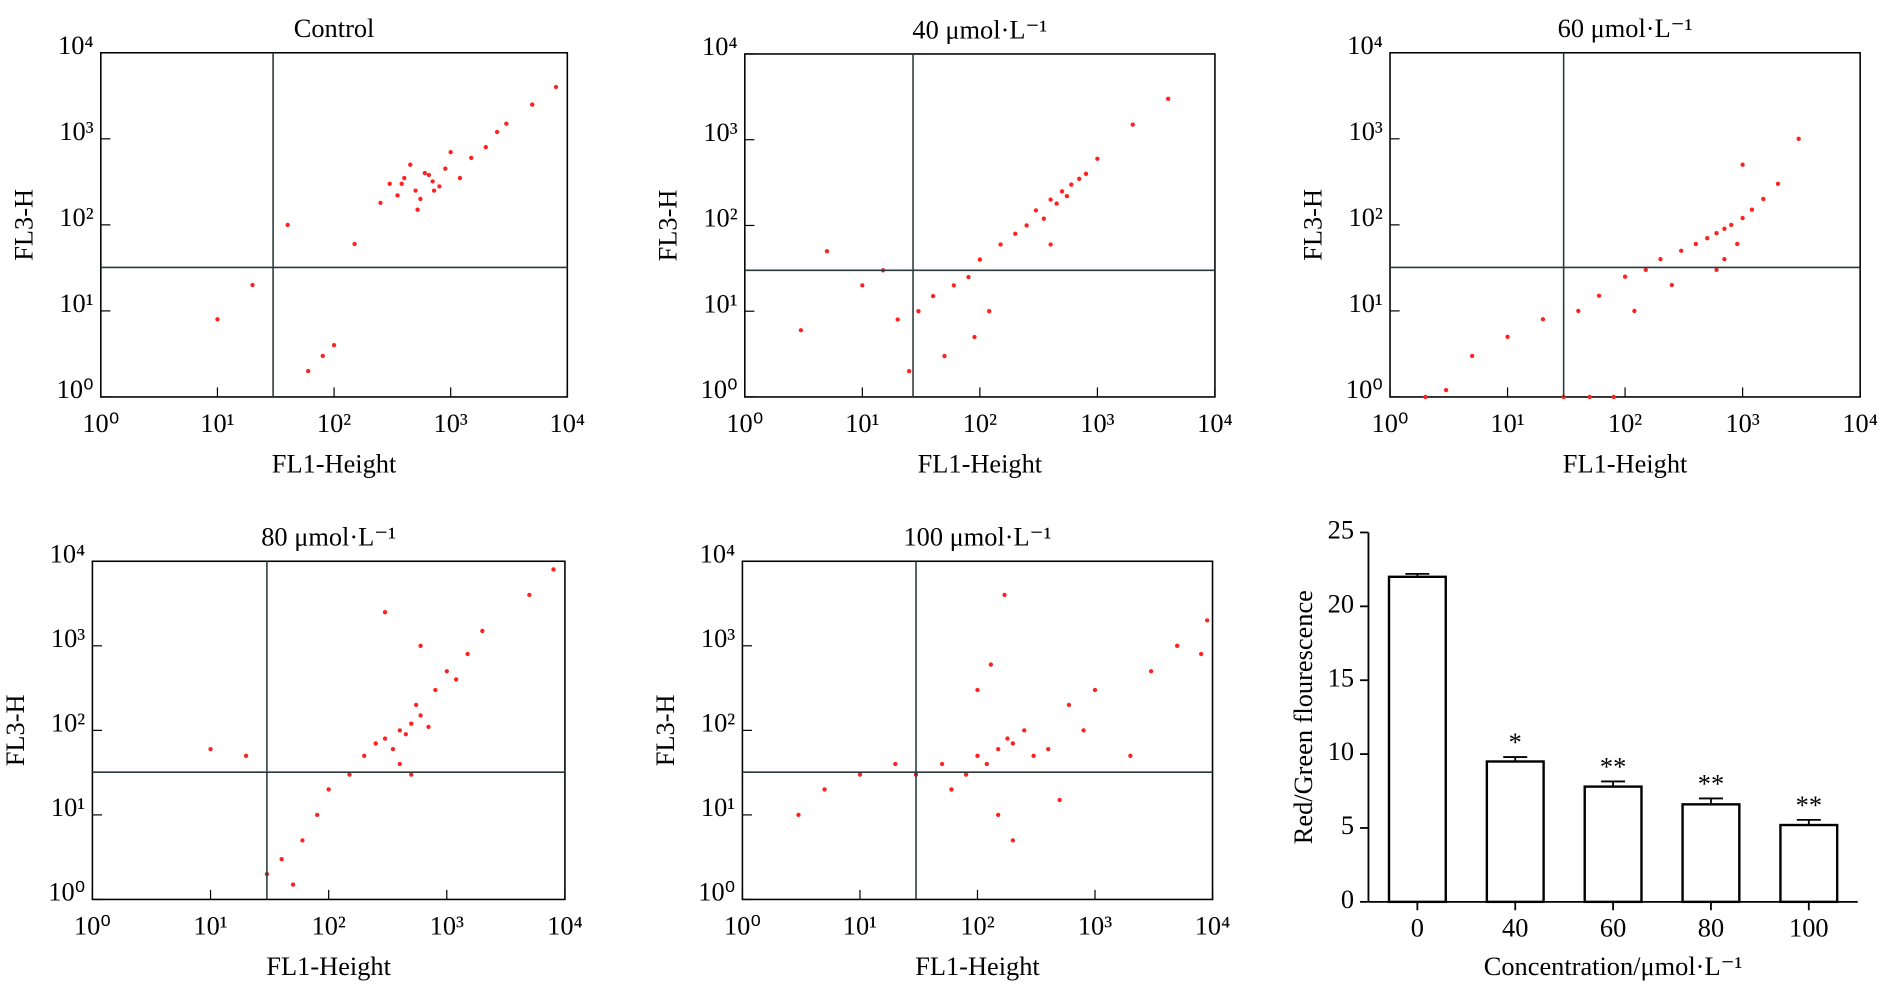 Image resolution: width=1883 pixels, height=993 pixels. I want to click on x-tick-label: 40, so click(1515, 928).